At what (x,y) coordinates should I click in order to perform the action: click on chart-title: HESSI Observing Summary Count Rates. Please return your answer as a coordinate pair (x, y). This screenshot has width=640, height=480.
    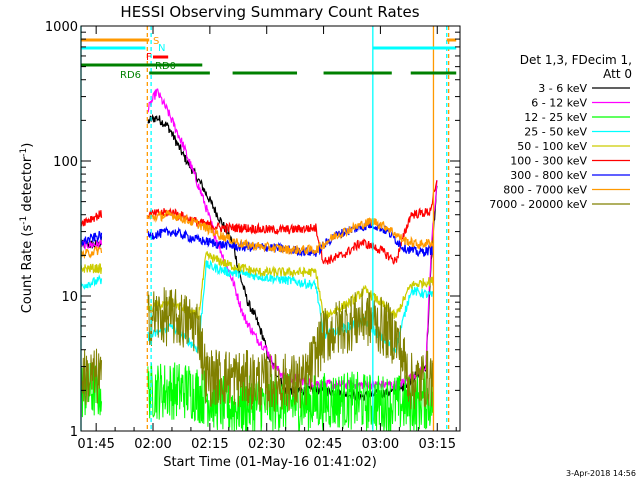
    Looking at the image, I should click on (269, 12).